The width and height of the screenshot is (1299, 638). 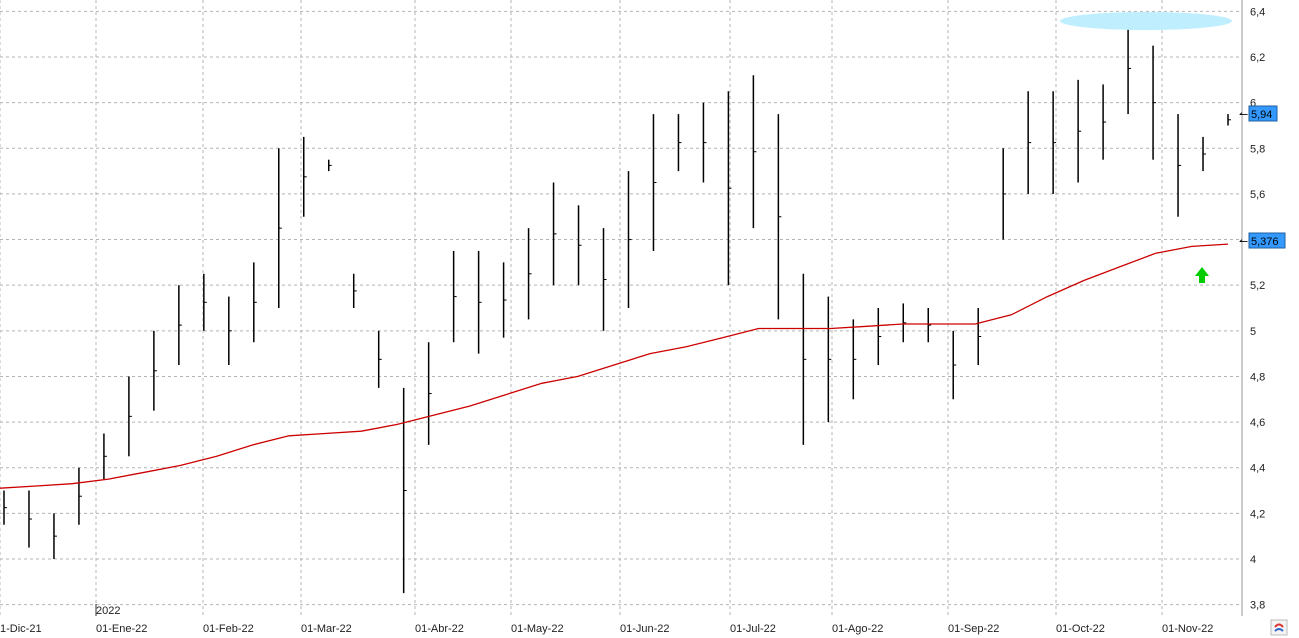 I want to click on logo-icon, so click(x=1279, y=627).